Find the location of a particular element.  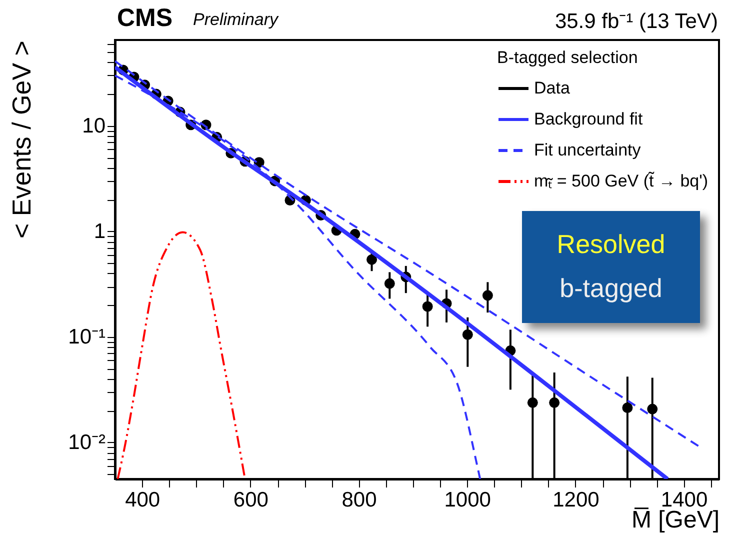

x-tick-label: 1000 is located at coordinates (467, 500).